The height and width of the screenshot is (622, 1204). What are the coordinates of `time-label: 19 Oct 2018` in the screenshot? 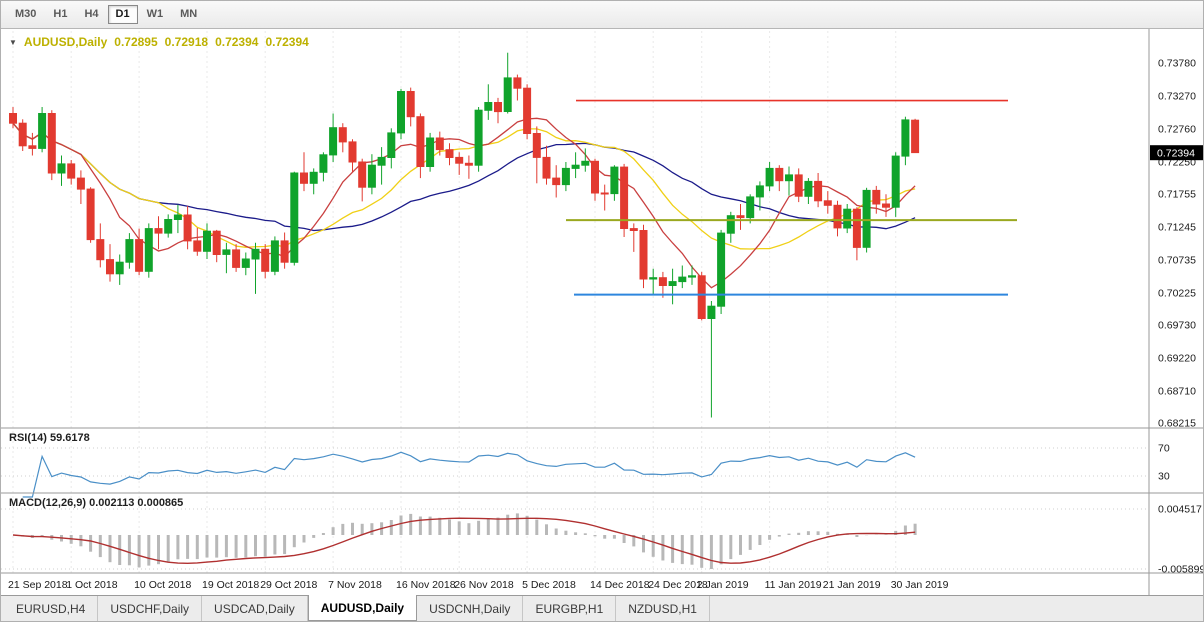 It's located at (230, 585).